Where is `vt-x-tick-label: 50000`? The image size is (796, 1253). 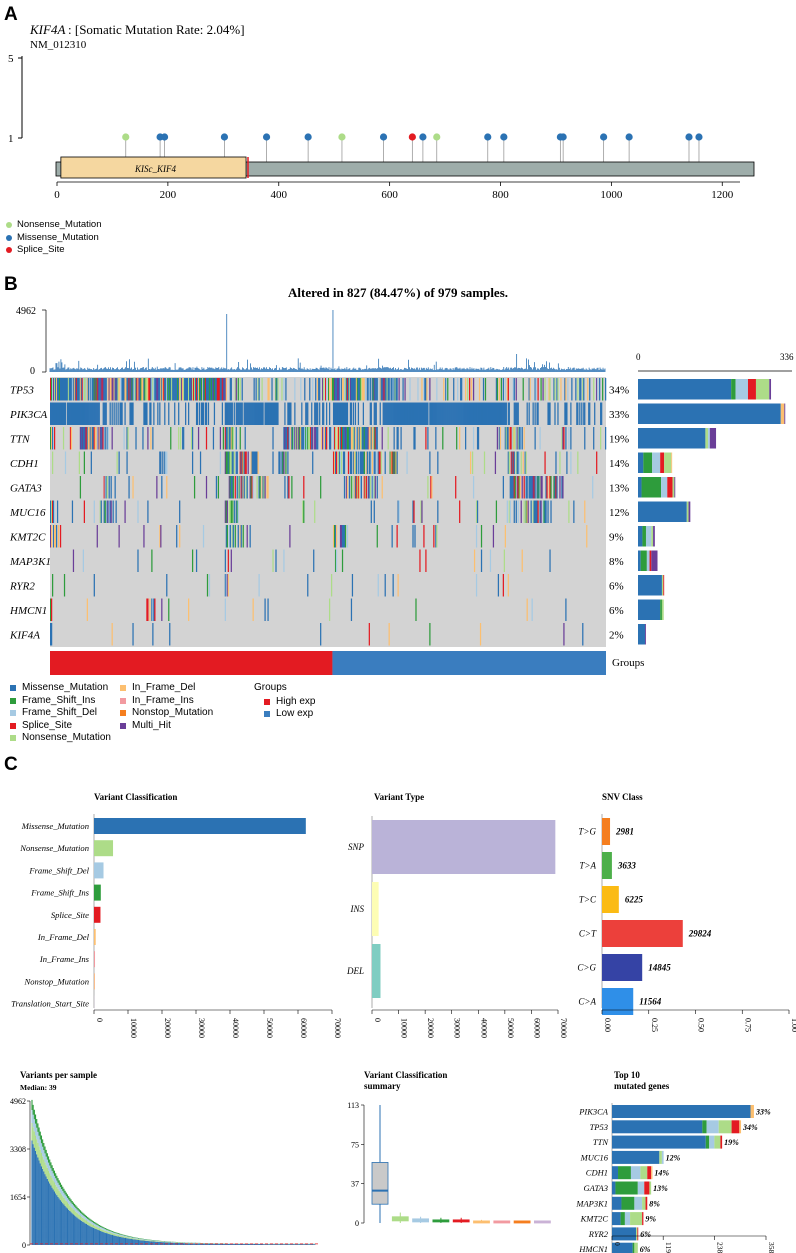
vt-x-tick-label: 50000 is located at coordinates (510, 1028).